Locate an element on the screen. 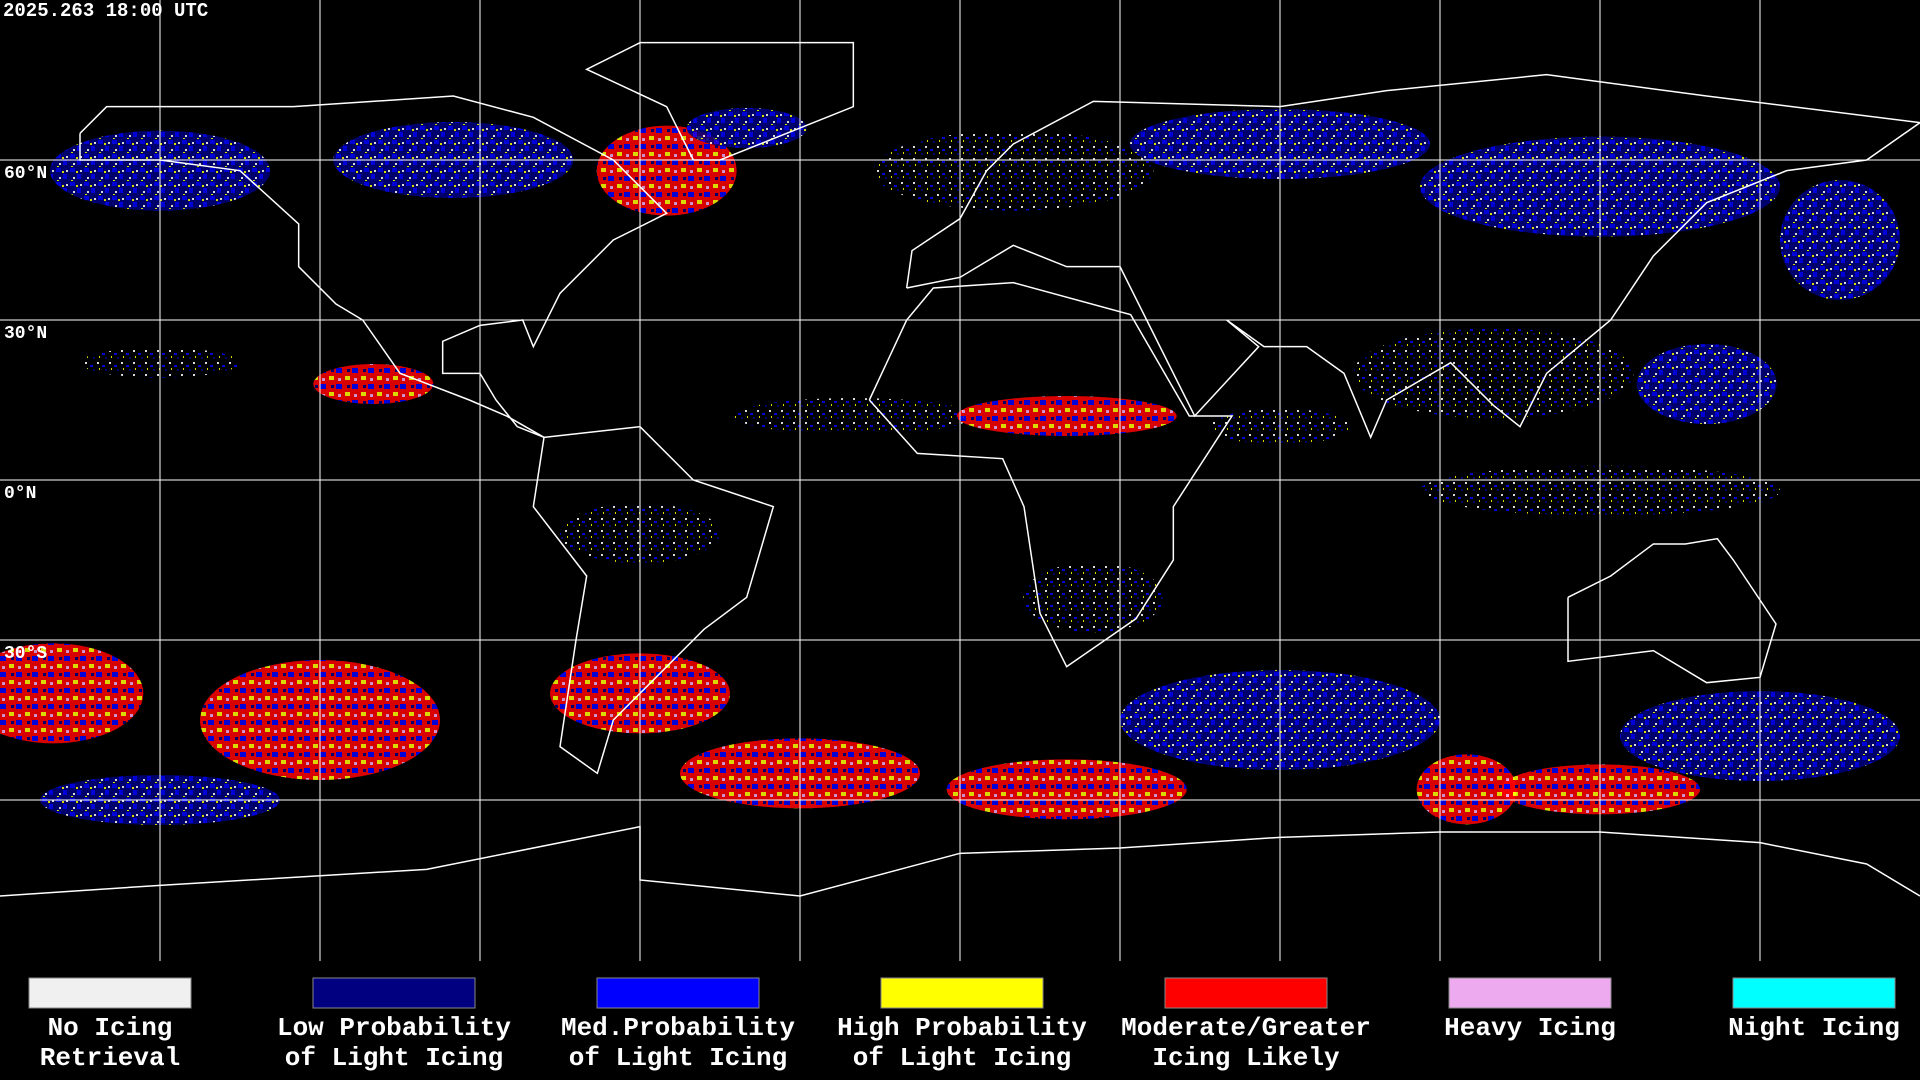 The image size is (1920, 1080). latitude-label: 30°S is located at coordinates (25, 654).